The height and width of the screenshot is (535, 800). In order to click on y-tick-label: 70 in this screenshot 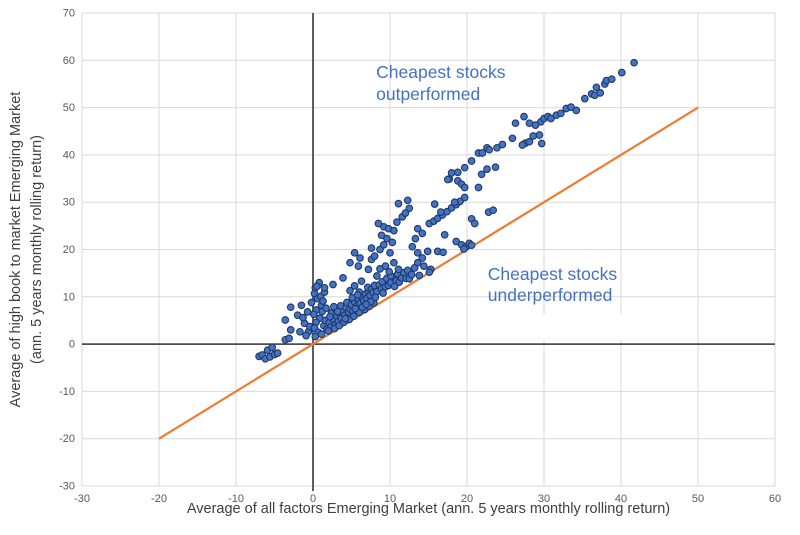, I will do `click(69, 14)`.